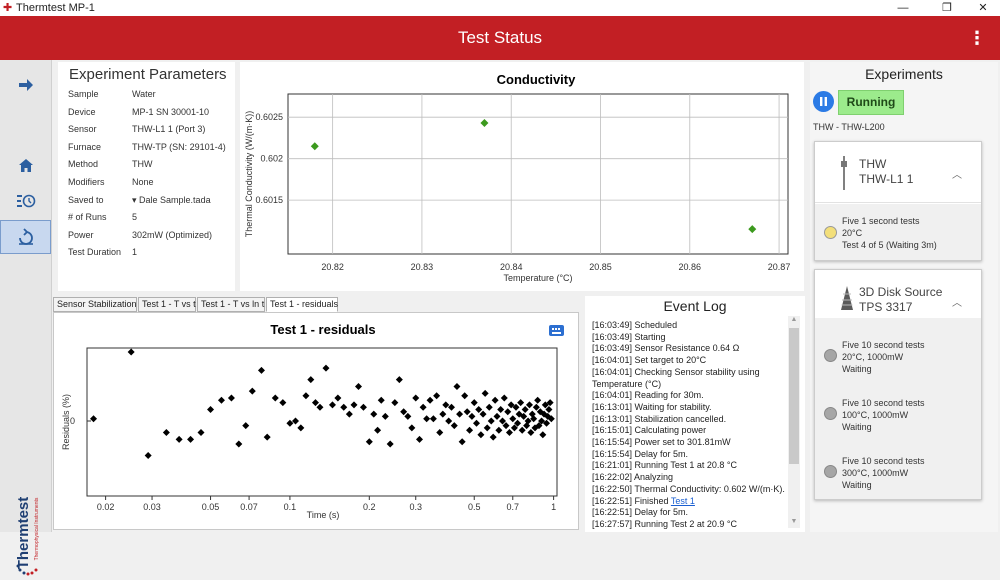 The width and height of the screenshot is (1000, 580). I want to click on event-log-panel, so click(695, 414).